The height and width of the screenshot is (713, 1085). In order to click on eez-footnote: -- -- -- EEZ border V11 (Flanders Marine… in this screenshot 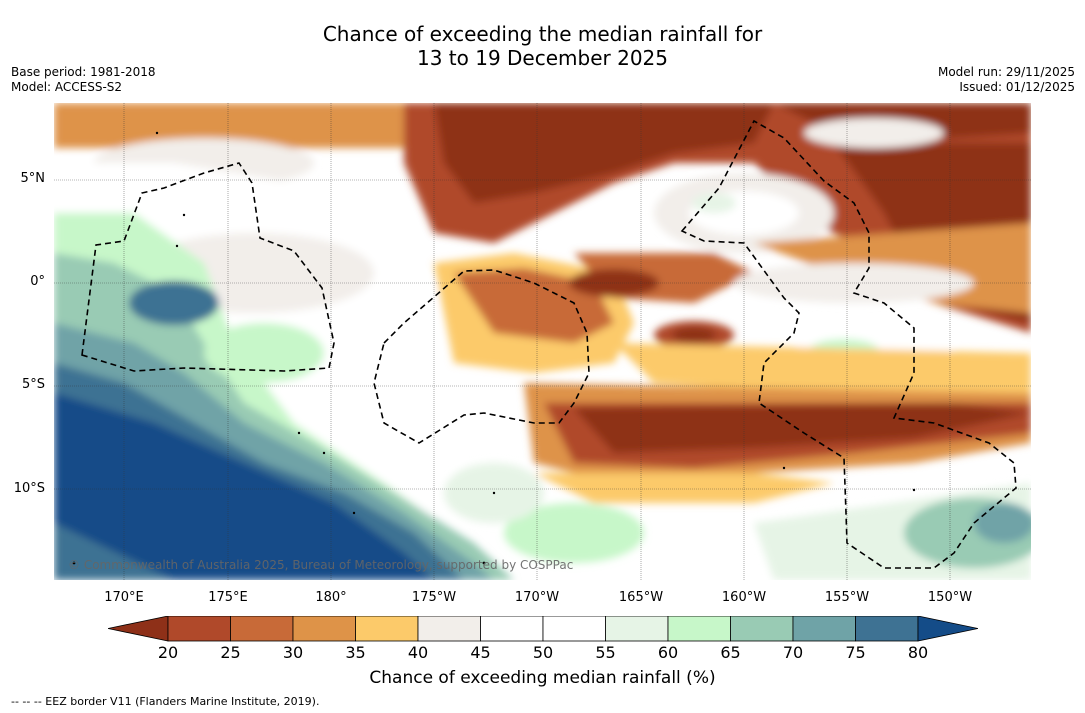, I will do `click(165, 701)`.